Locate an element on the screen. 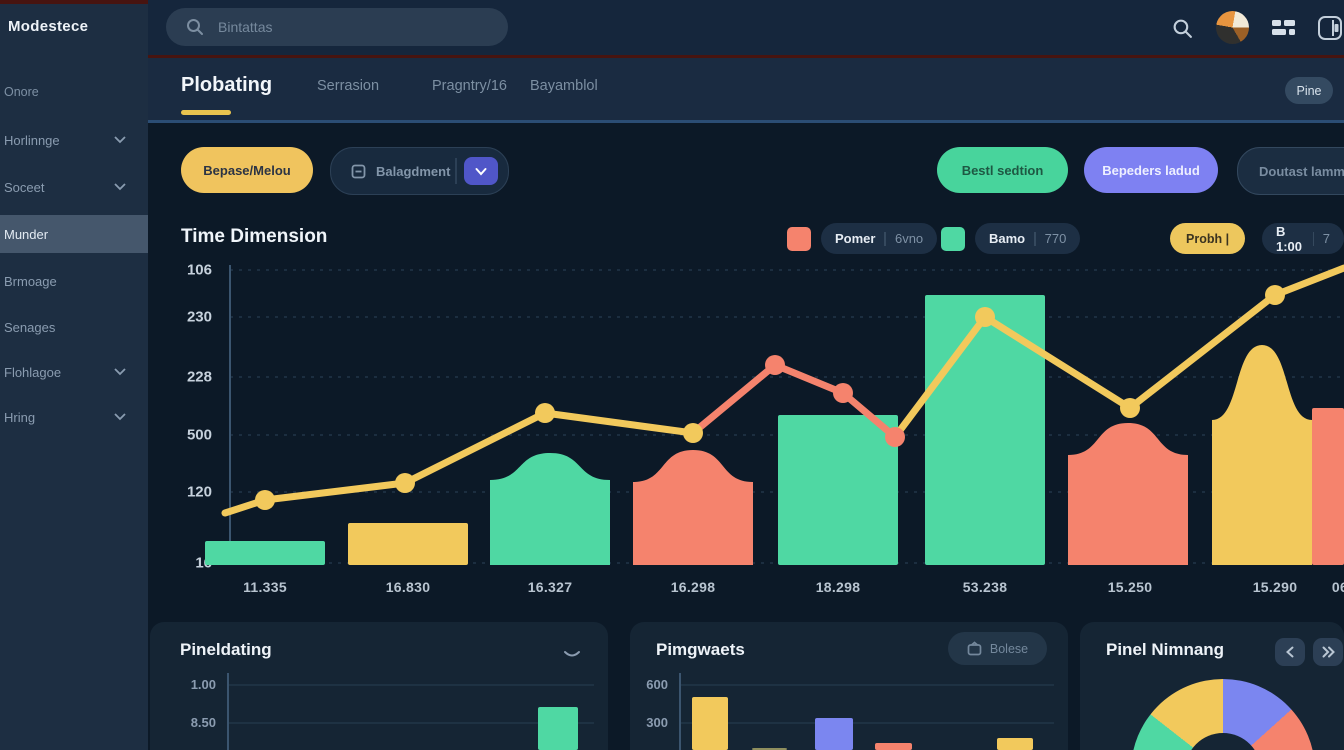  sidebar-item-label: Flohlagoe is located at coordinates (33, 372).